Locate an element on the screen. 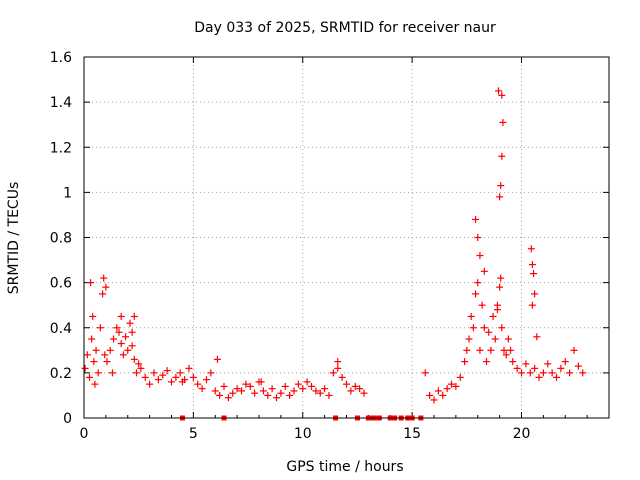  x-axis-label: GPS time / hours is located at coordinates (344, 467).